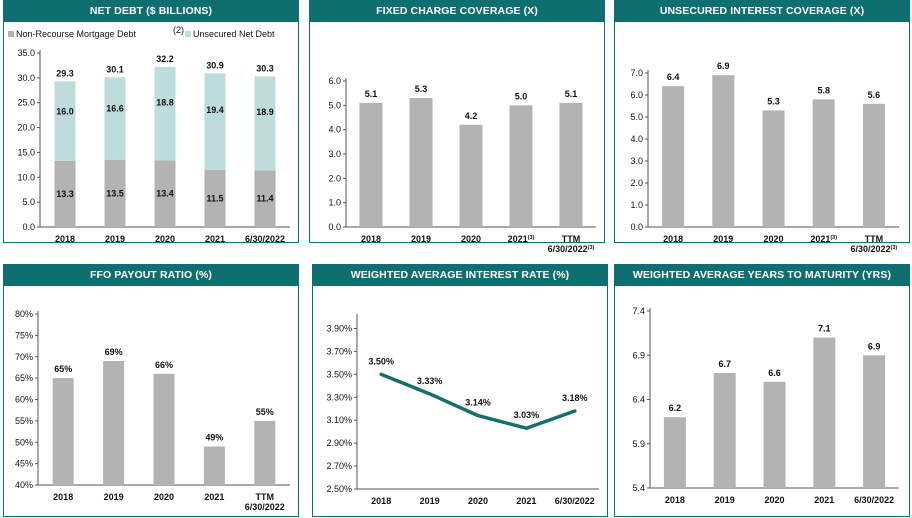 This screenshot has height=518, width=912. I want to click on data-label: 3.33%, so click(430, 381).